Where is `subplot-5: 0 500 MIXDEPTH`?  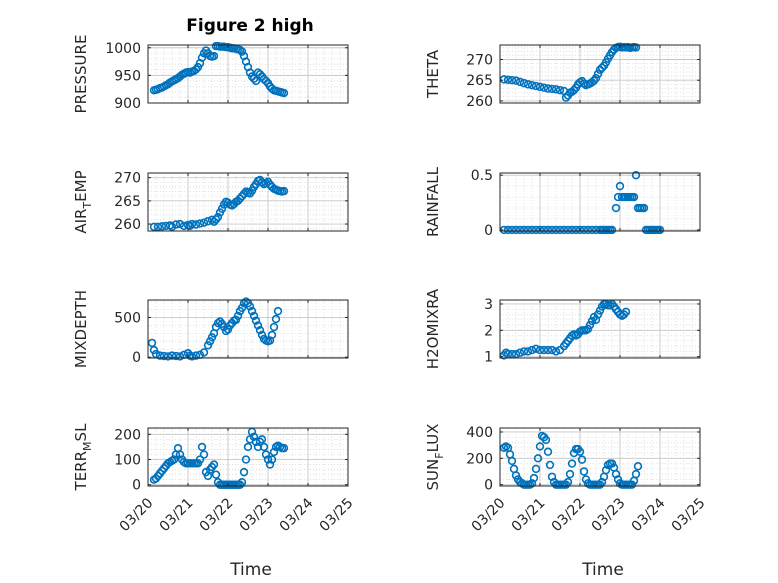
subplot-5: 0 500 MIXDEPTH is located at coordinates (210, 329).